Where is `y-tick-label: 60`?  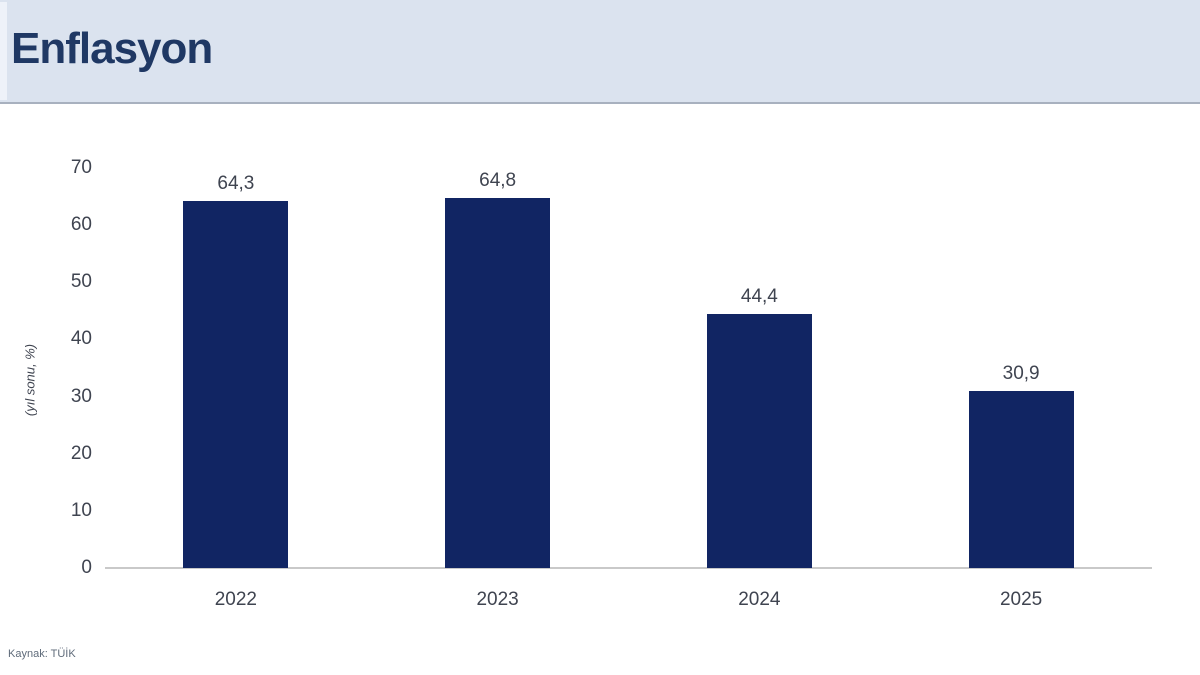
y-tick-label: 60 is located at coordinates (81, 225).